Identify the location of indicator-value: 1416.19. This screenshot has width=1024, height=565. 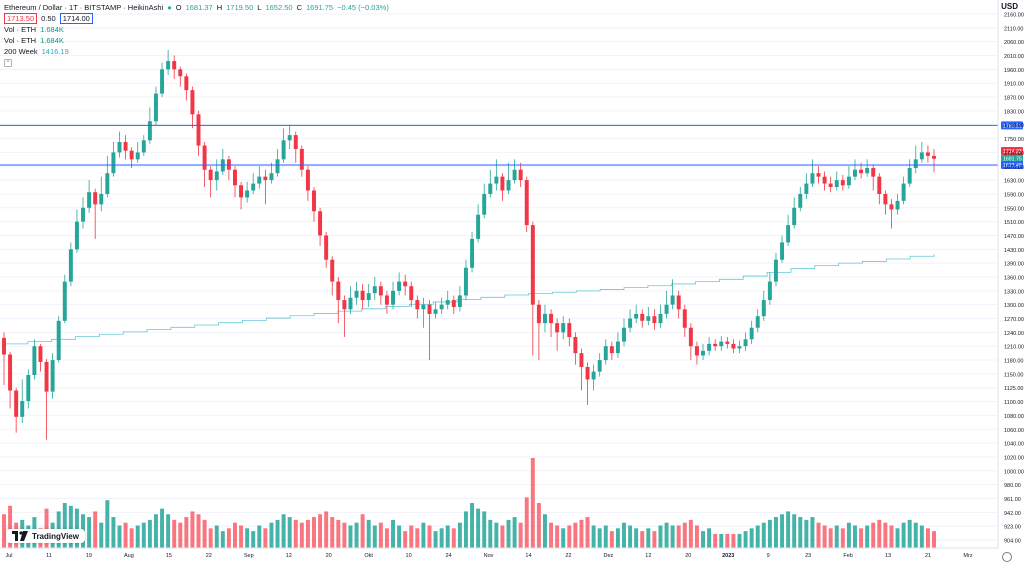
(55, 51).